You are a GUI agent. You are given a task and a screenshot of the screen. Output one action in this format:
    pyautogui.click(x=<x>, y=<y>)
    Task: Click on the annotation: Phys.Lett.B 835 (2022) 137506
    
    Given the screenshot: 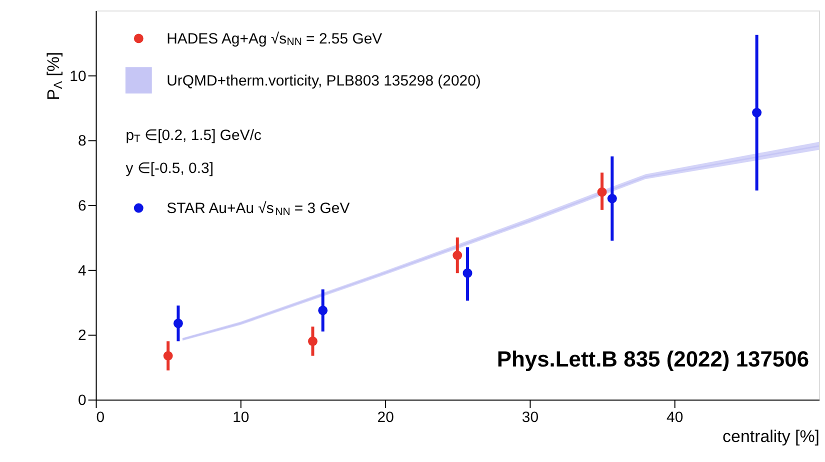 What is the action you would take?
    pyautogui.click(x=653, y=359)
    